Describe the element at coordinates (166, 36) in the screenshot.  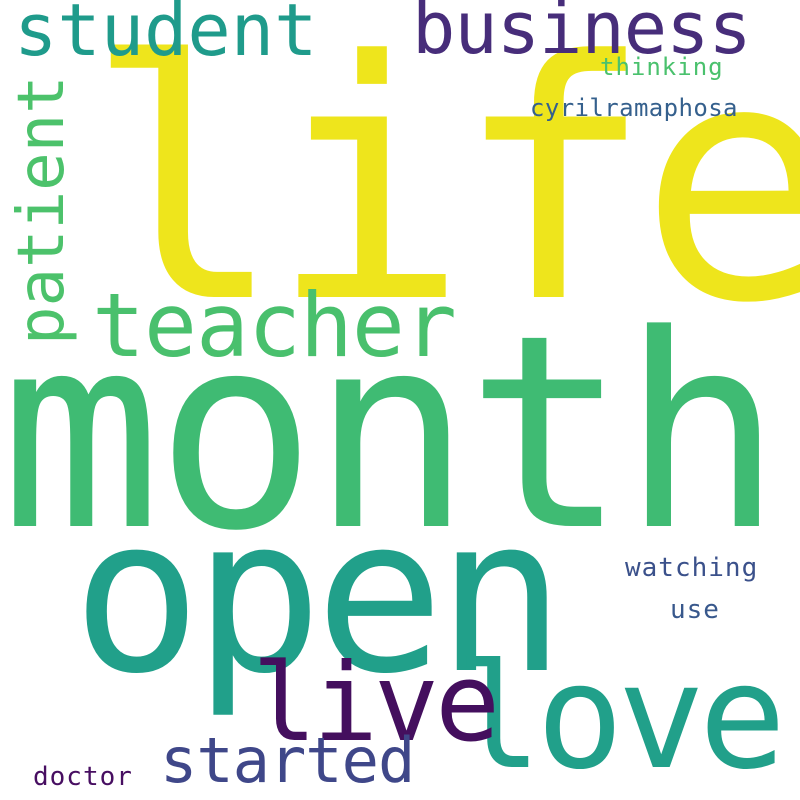
I see `word-student: student` at that location.